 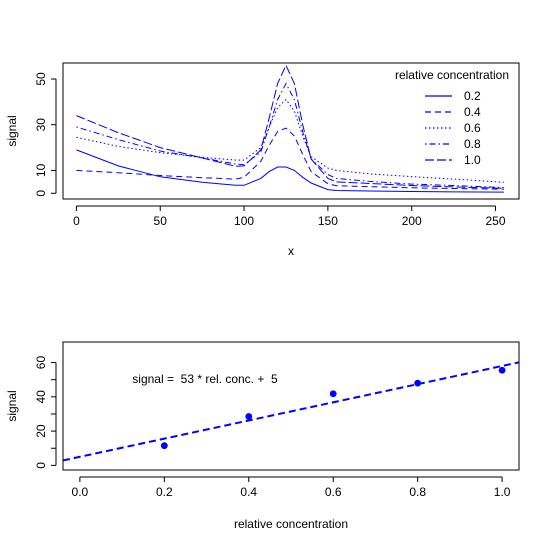 What do you see at coordinates (80, 492) in the screenshot?
I see `x-tick-label: 0.0` at bounding box center [80, 492].